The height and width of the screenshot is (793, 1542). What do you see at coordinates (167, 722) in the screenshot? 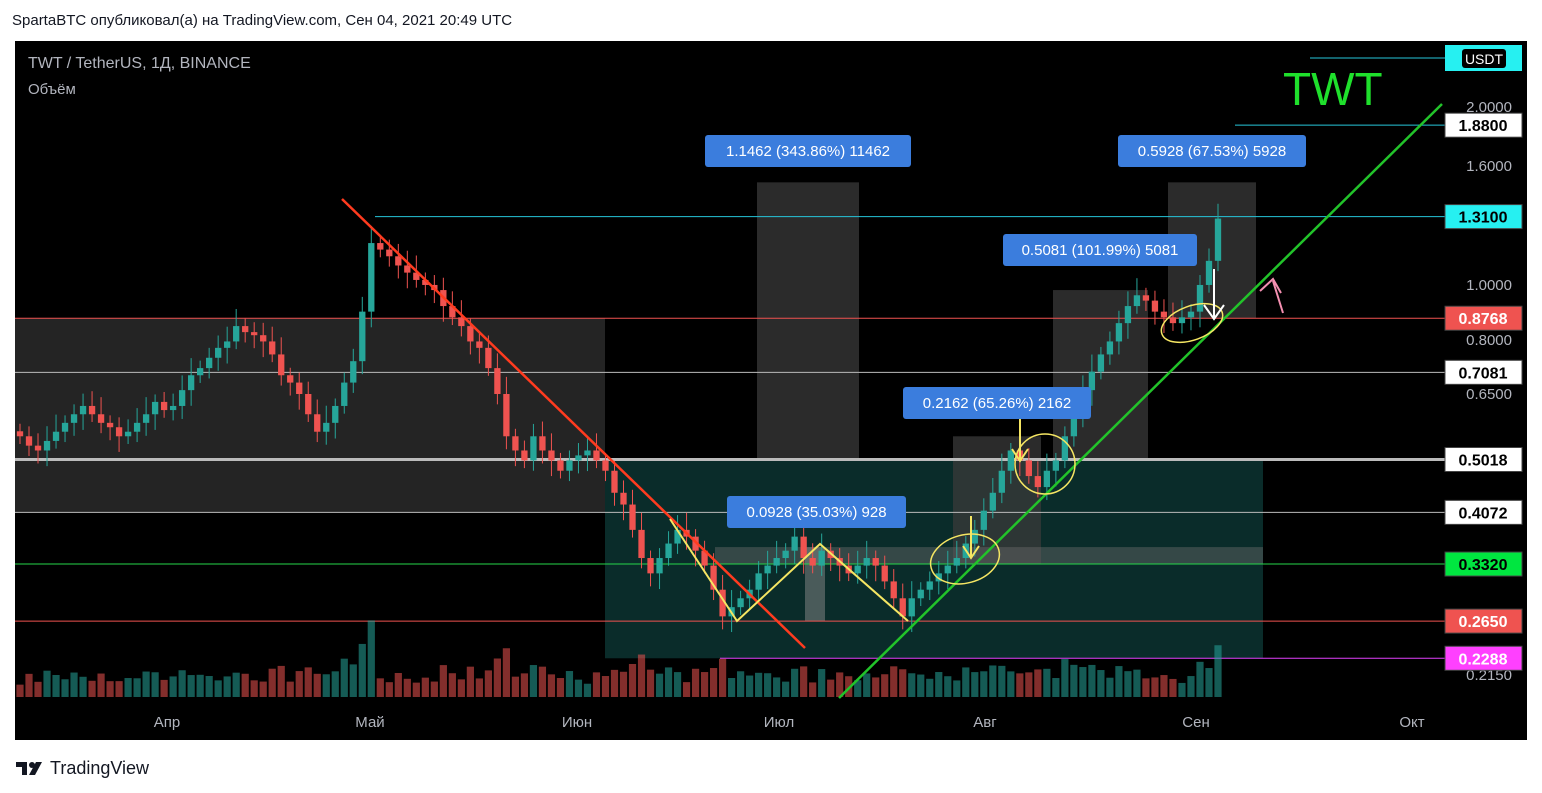
I see `x-tick-label: Апр` at bounding box center [167, 722].